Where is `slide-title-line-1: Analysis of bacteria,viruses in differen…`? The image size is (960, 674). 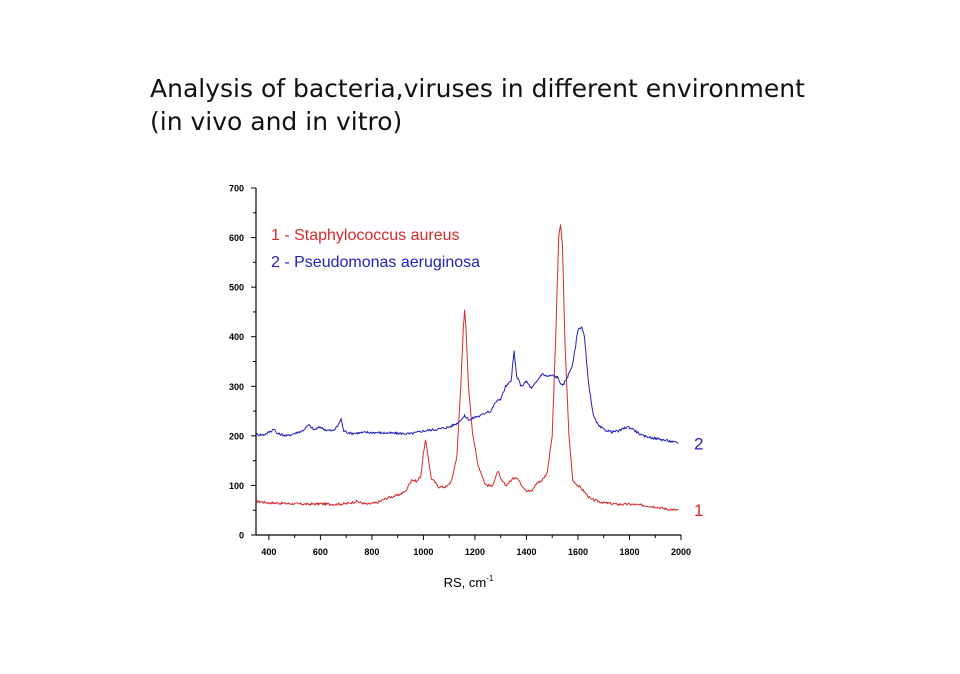
slide-title-line-1: Analysis of bacteria,viruses in differen… is located at coordinates (477, 88).